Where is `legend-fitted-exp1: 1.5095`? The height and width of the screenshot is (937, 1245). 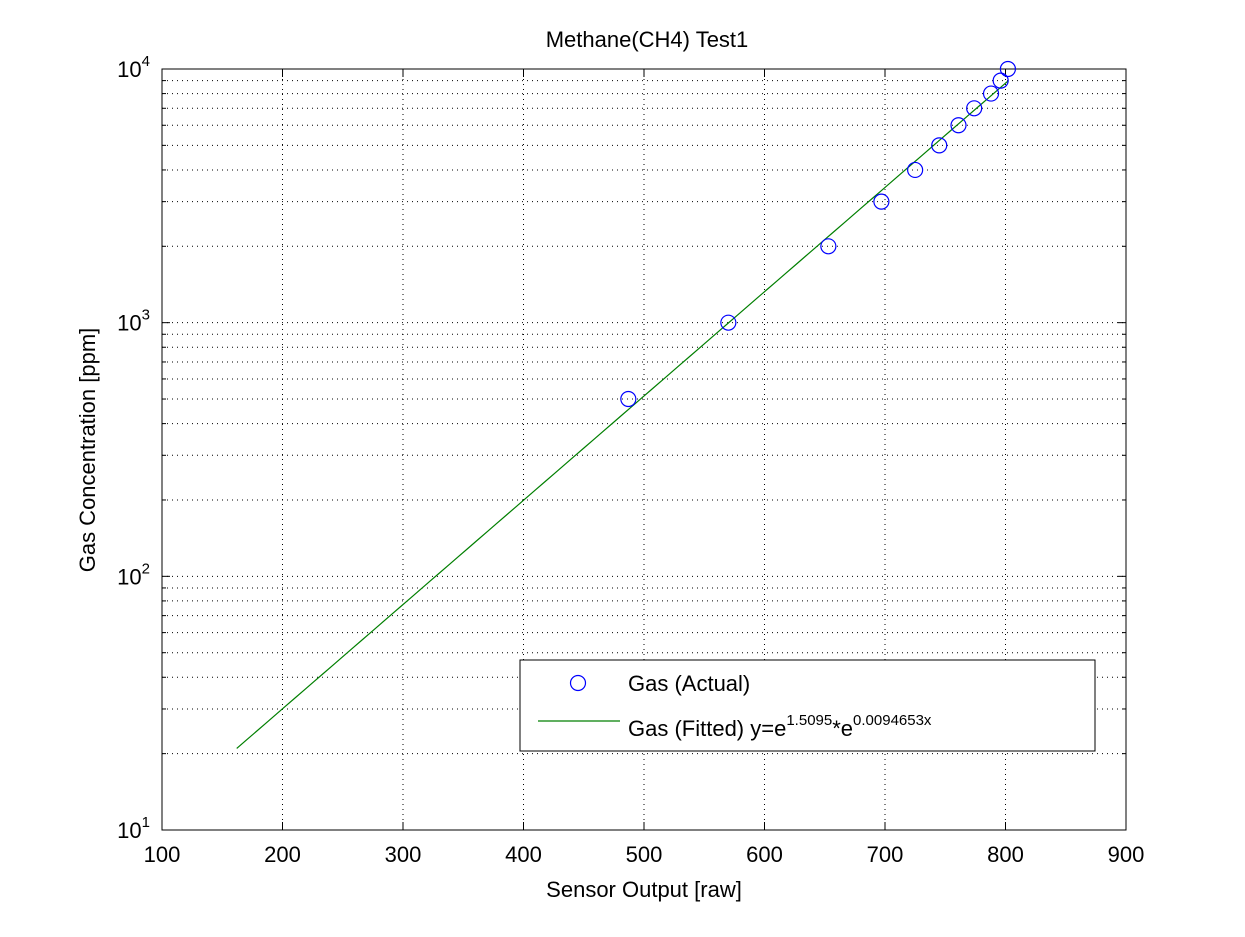
legend-fitted-exp1: 1.5095 is located at coordinates (809, 720).